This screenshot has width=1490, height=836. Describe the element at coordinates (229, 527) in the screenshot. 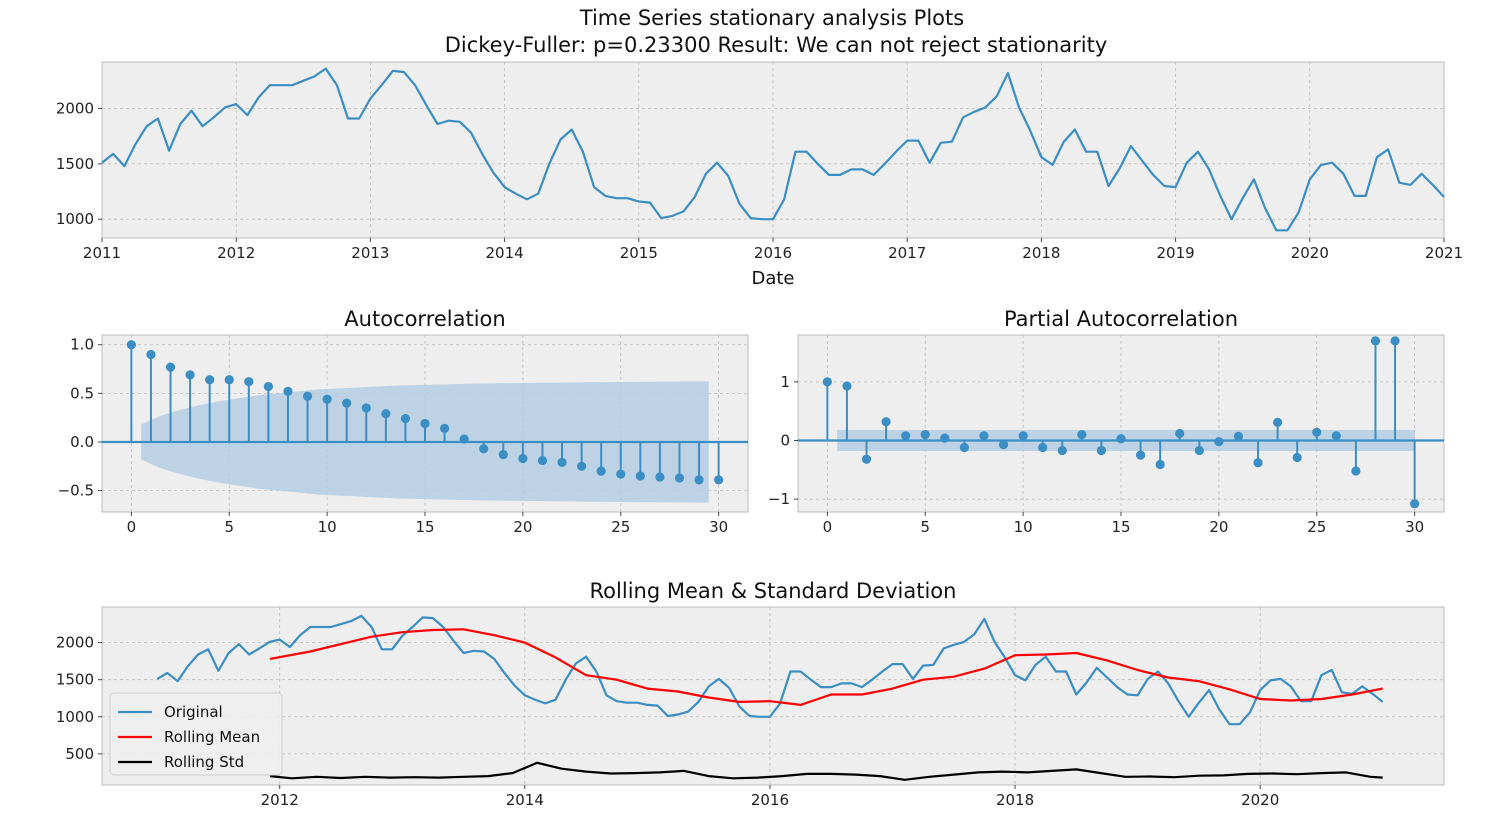

I see `acf-xtick-label: 5` at that location.